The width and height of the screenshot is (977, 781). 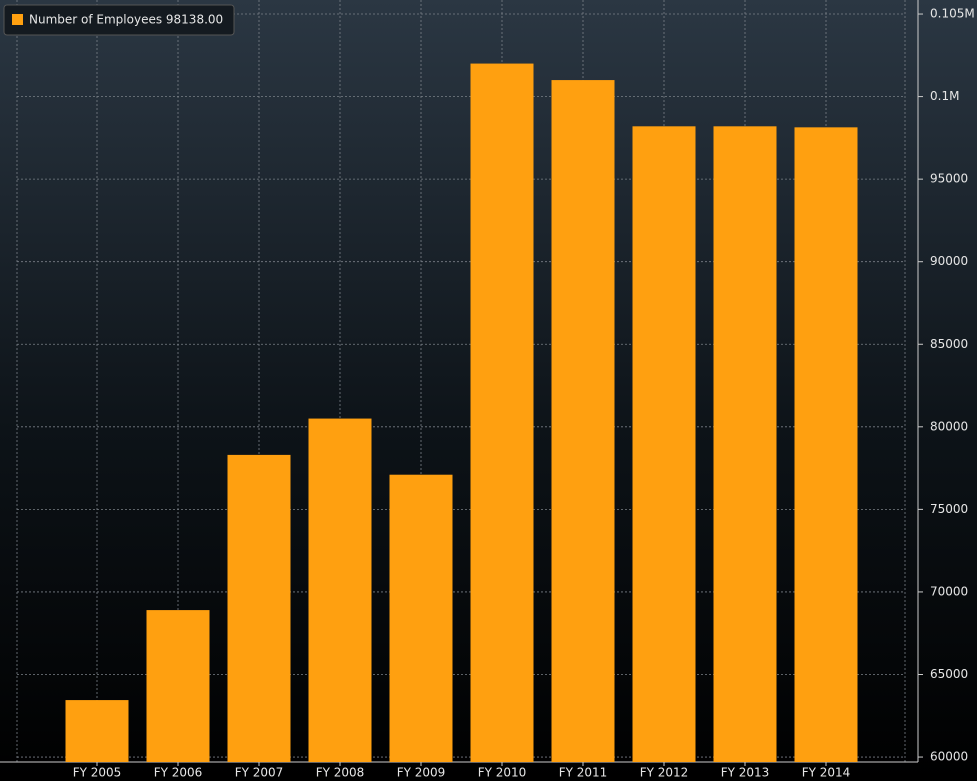 What do you see at coordinates (421, 773) in the screenshot?
I see `x-tick-label: FY 2009` at bounding box center [421, 773].